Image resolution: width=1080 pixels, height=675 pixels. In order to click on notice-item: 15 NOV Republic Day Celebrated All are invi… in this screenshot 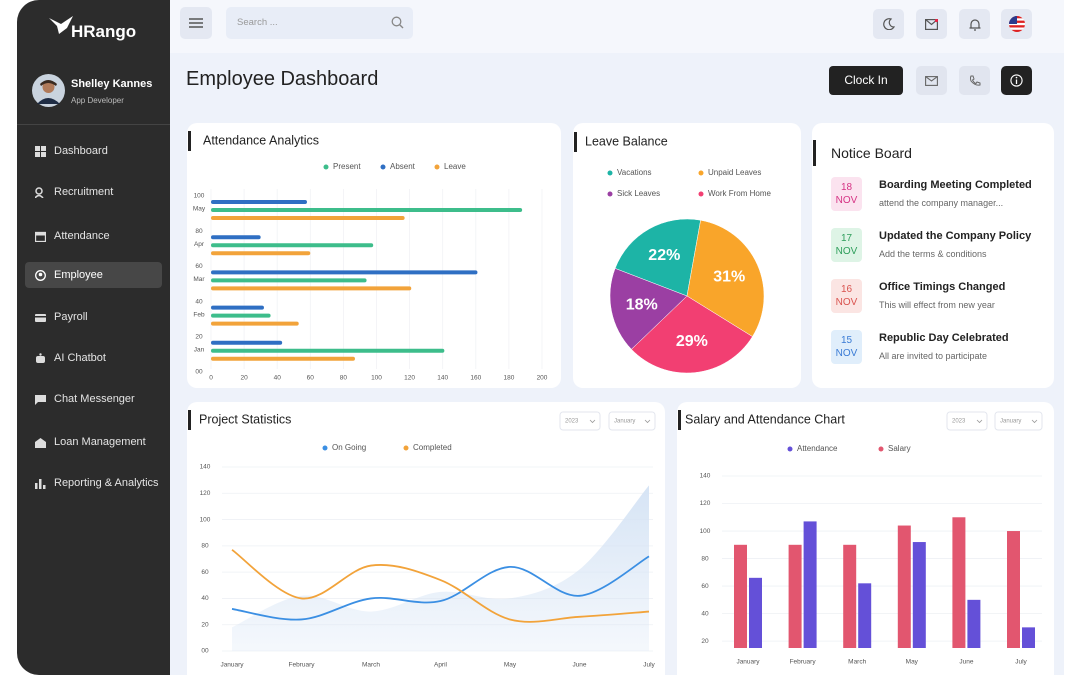, I will do `click(936, 347)`.